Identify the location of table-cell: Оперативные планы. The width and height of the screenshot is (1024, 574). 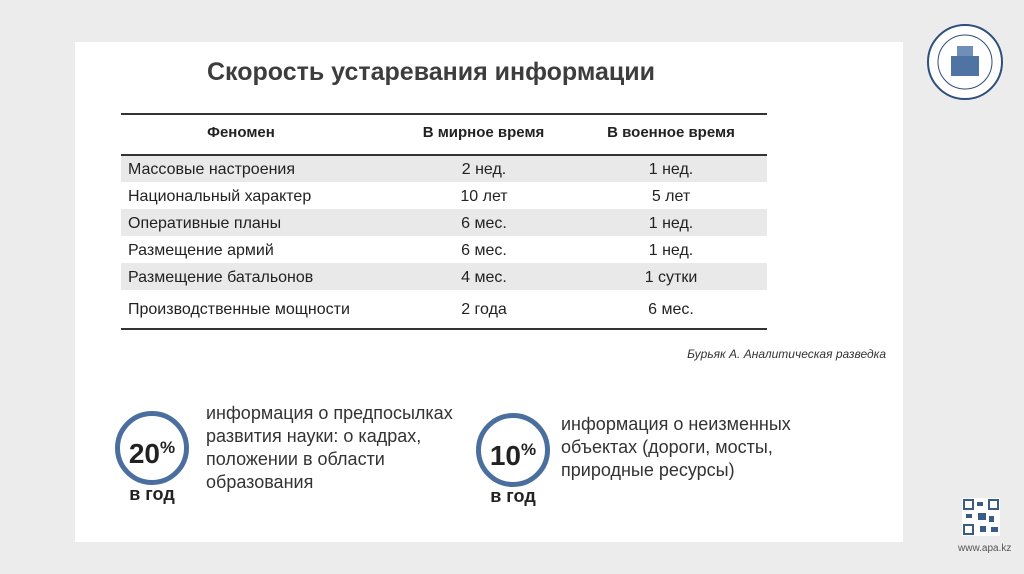
(205, 223).